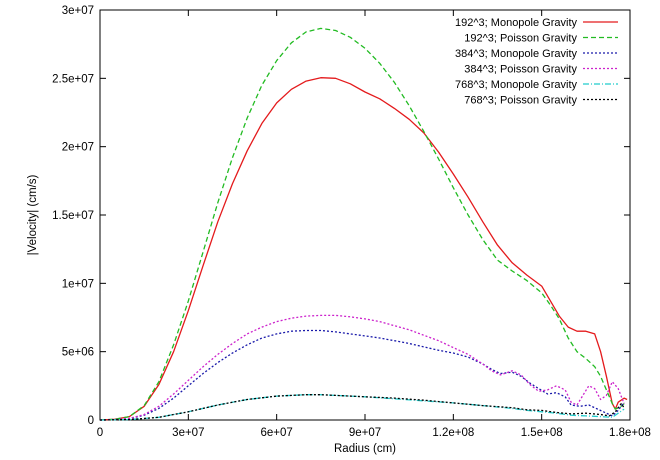  What do you see at coordinates (520, 101) in the screenshot?
I see `legend-label: 768^3; Poisson Gravity` at bounding box center [520, 101].